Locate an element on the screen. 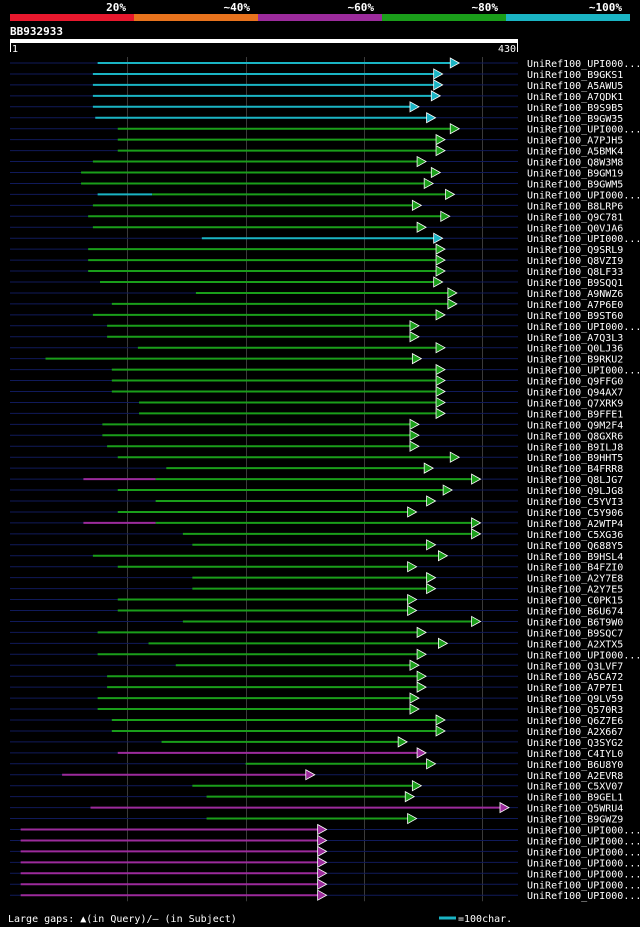 This screenshot has width=640, height=927. hit-label: UniRef100_A2Y7E8 is located at coordinates (575, 579).